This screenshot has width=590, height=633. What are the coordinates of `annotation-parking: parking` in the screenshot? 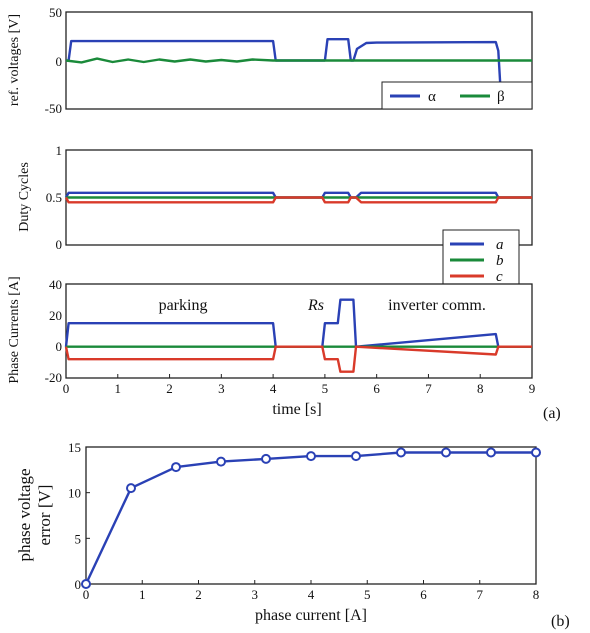 It's located at (183, 305).